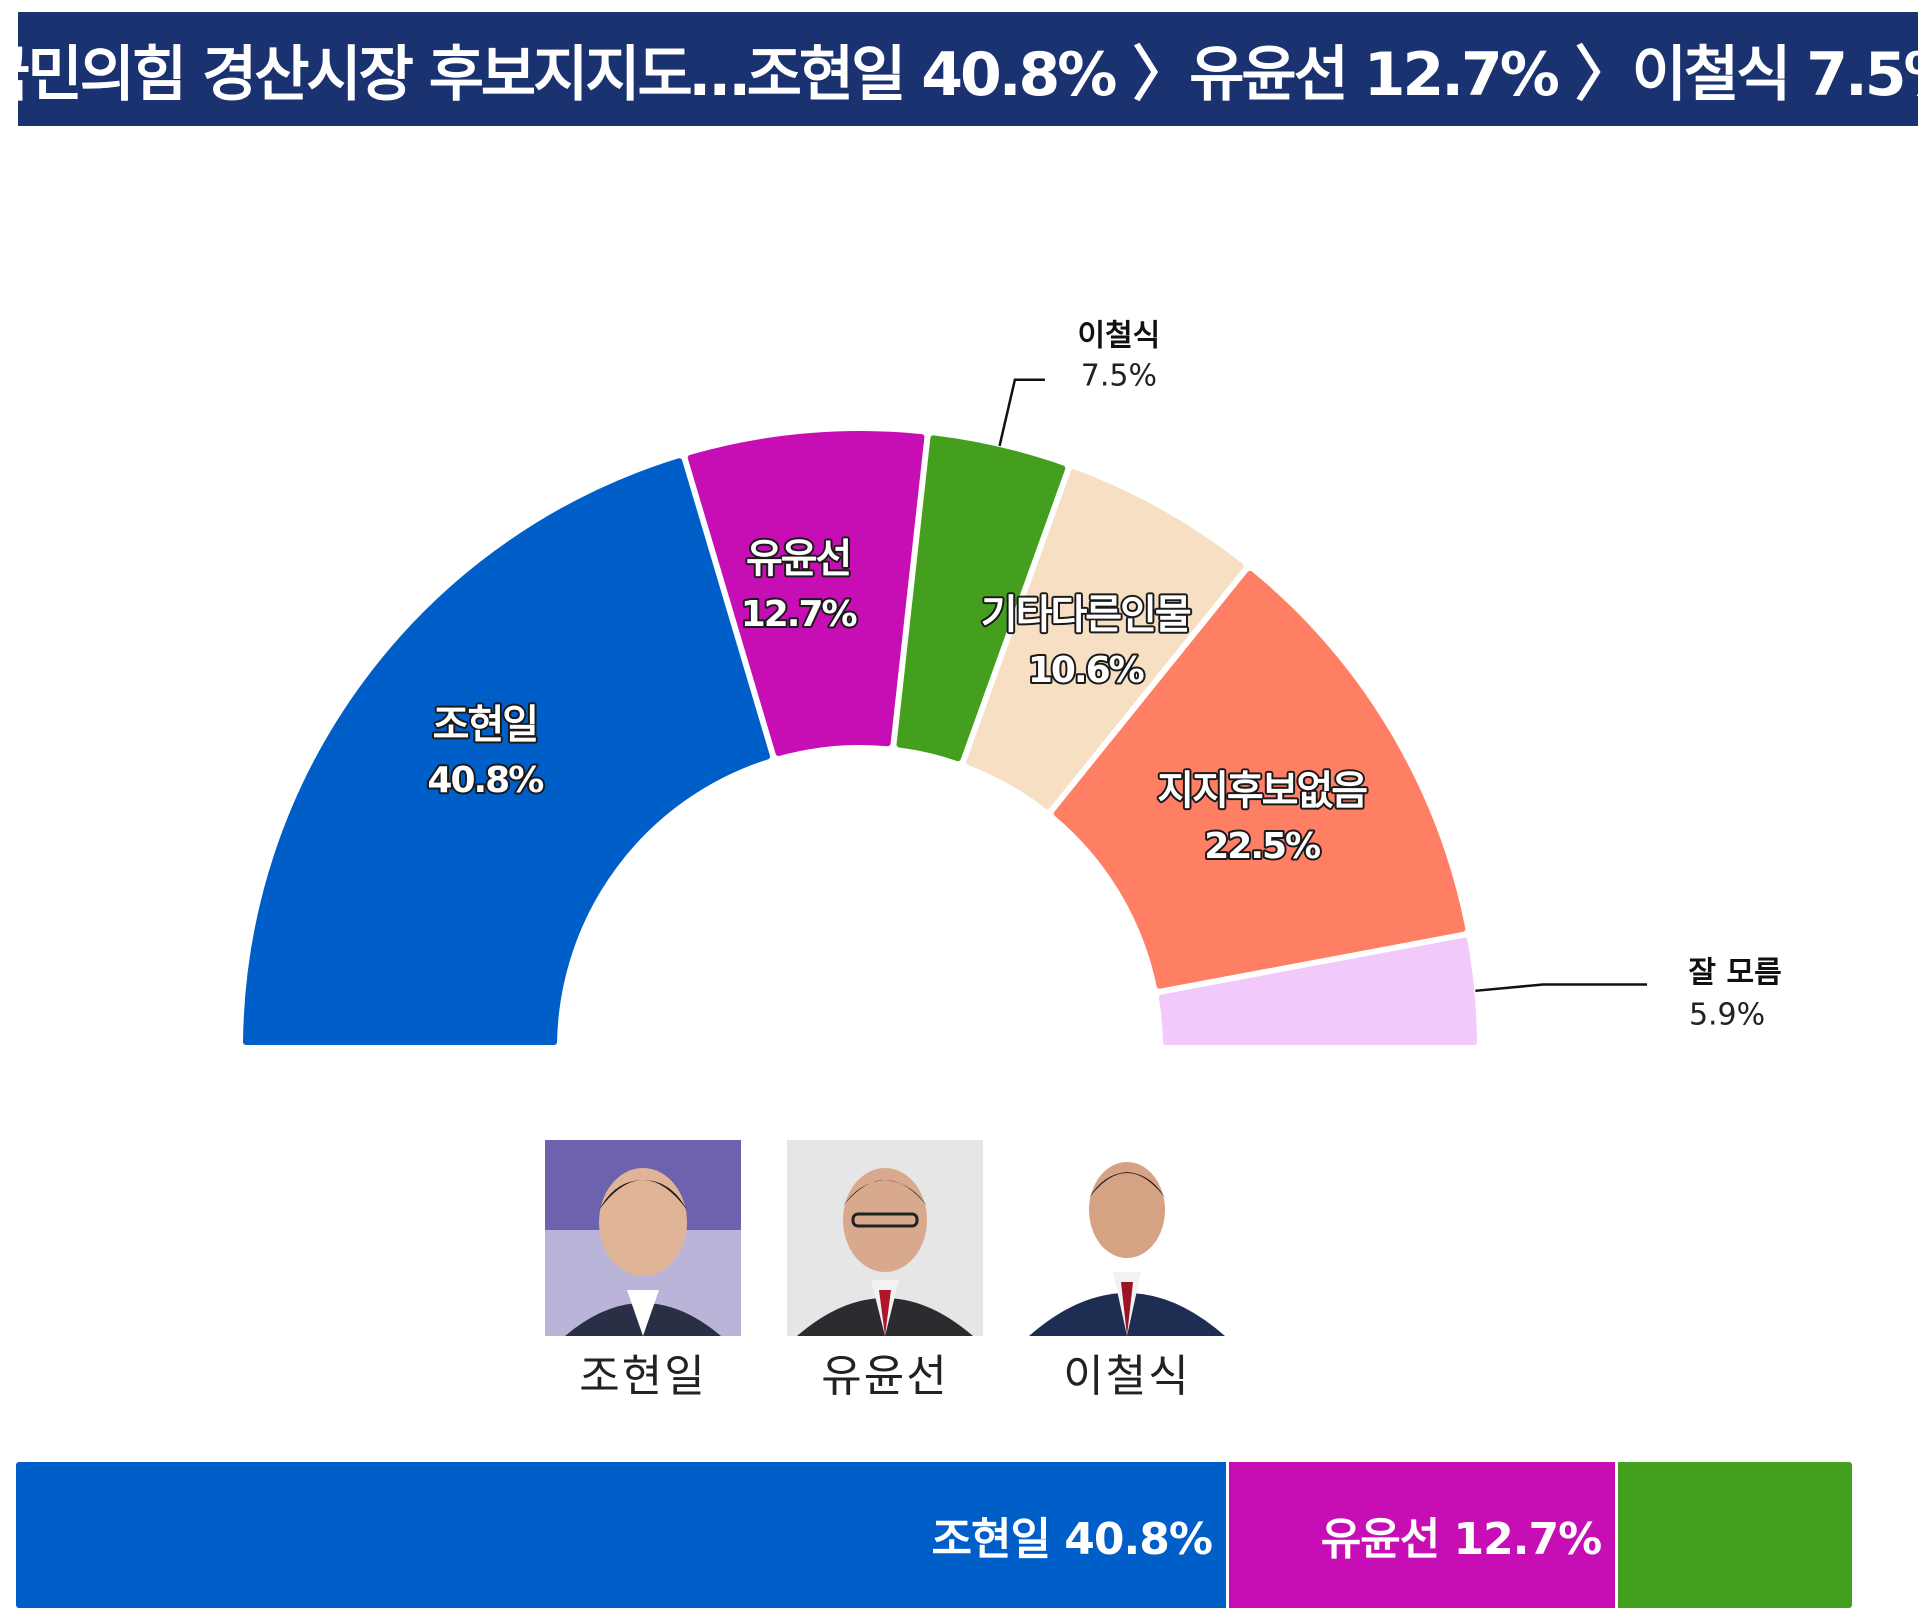  What do you see at coordinates (643, 1376) in the screenshot?
I see `candidate-name-1: 조현일` at bounding box center [643, 1376].